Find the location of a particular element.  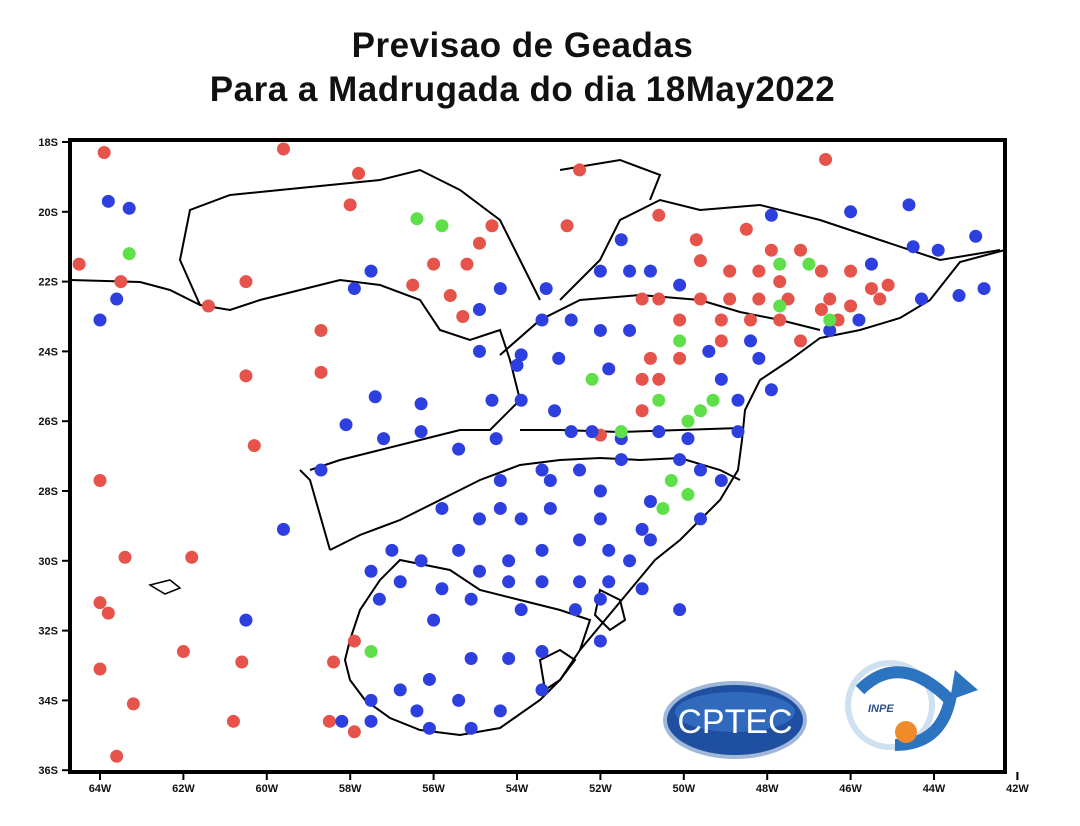

x-tick-label: 50W is located at coordinates (683, 789).